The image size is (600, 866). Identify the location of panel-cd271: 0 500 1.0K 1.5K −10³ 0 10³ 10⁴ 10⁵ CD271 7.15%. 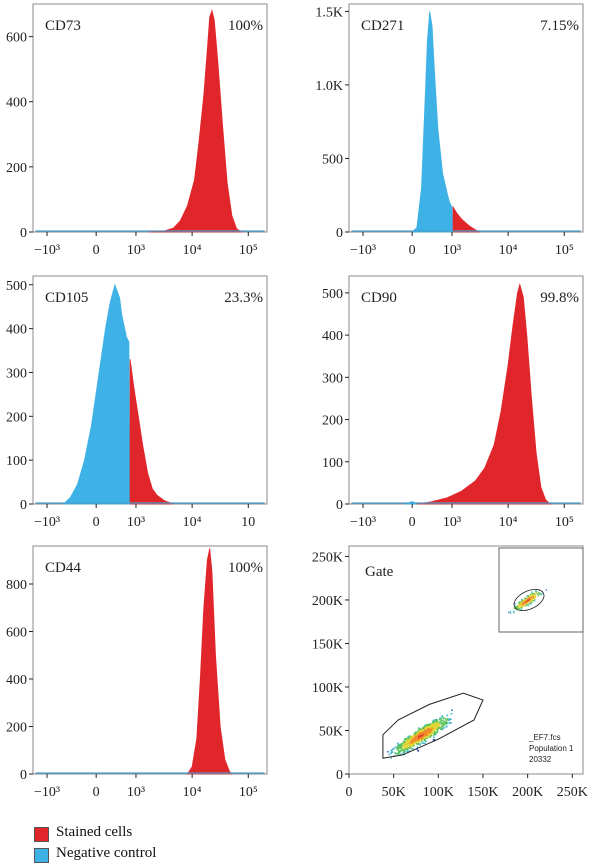
(449, 130).